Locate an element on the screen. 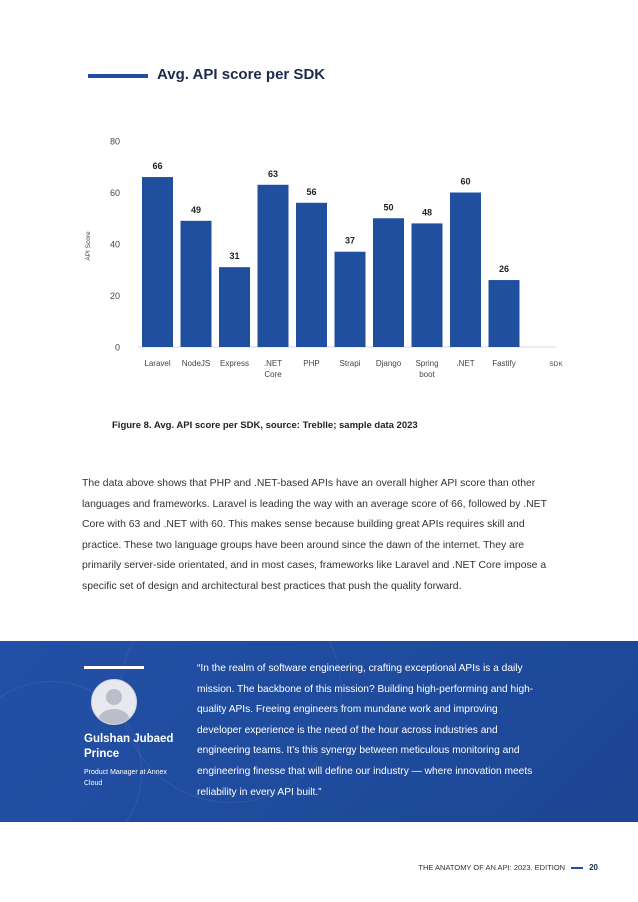 The width and height of the screenshot is (638, 902). x-tick-label: Django is located at coordinates (389, 363).